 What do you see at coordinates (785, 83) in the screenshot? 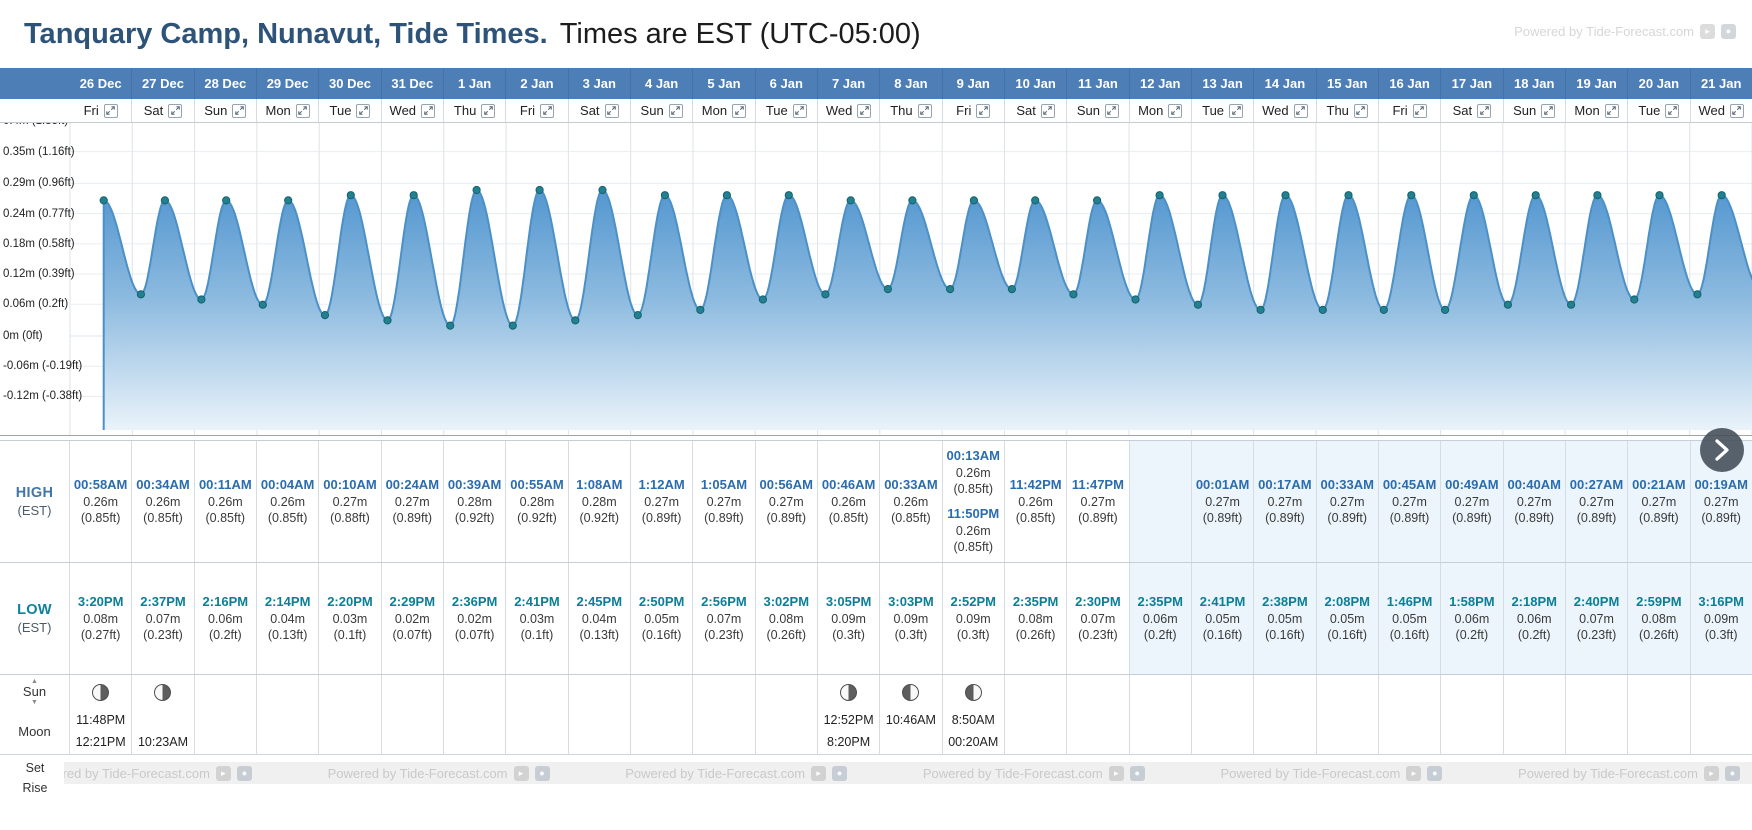
I see `date-header-cell: 6 Jan` at bounding box center [785, 83].